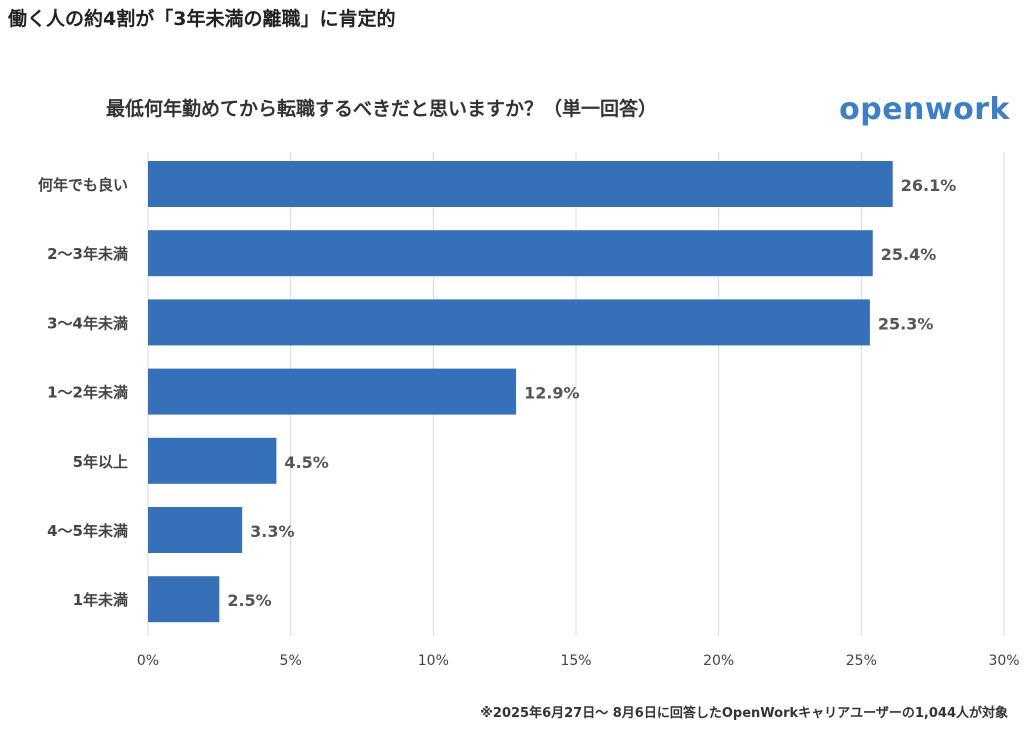  What do you see at coordinates (861, 661) in the screenshot?
I see `x-tick-label: 25%` at bounding box center [861, 661].